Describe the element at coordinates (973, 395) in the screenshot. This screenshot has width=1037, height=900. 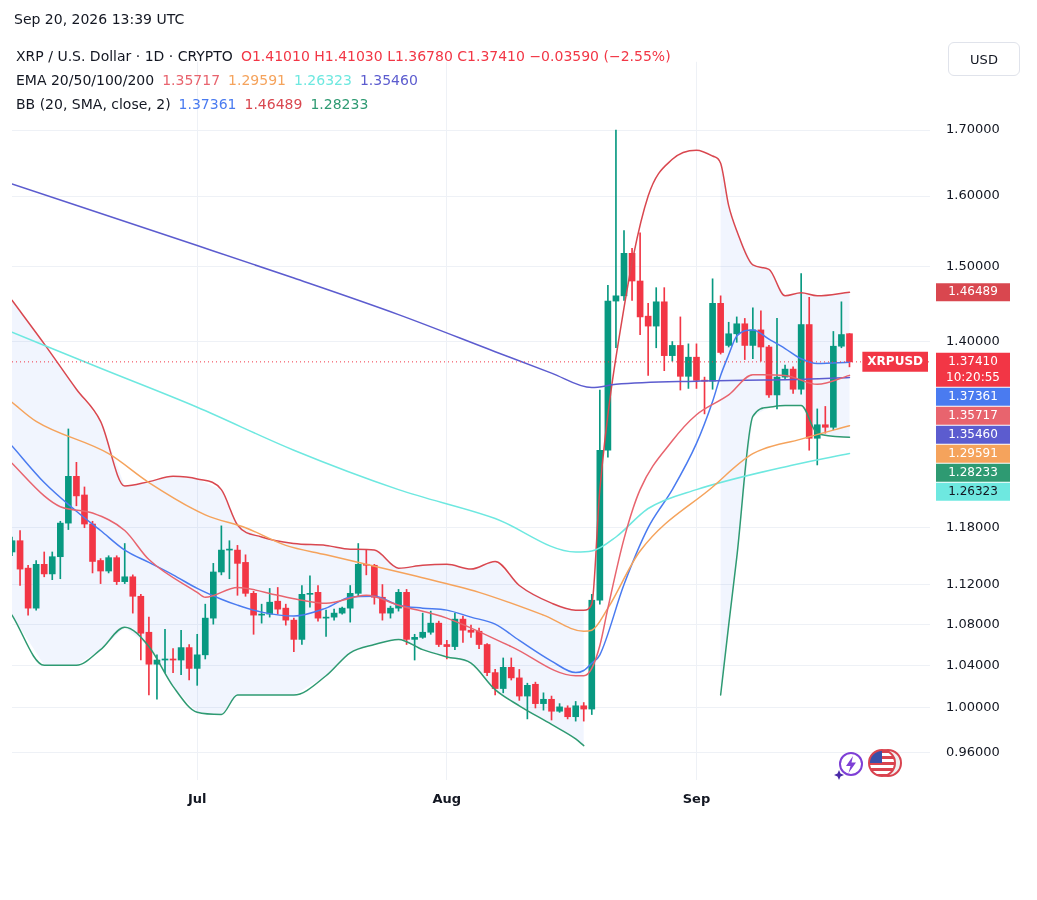
I see `text: 1.37361` at that location.